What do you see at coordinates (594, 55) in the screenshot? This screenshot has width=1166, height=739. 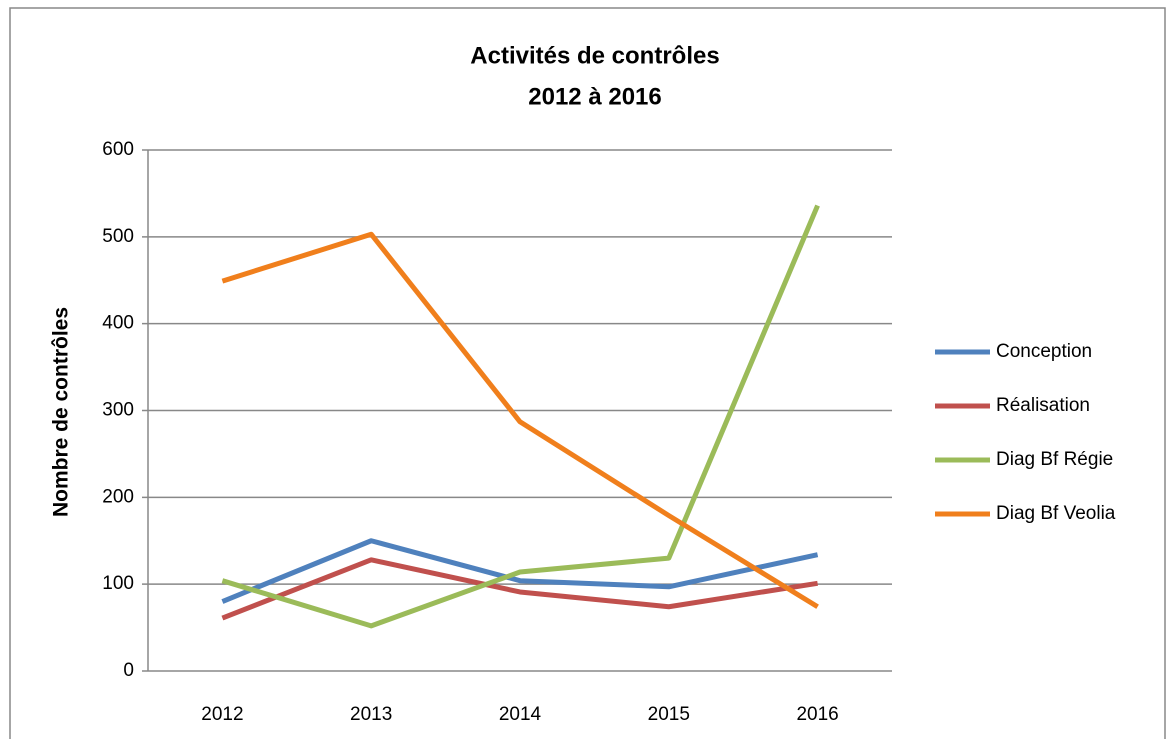 I see `chart-title: Activités de contrôles` at bounding box center [594, 55].